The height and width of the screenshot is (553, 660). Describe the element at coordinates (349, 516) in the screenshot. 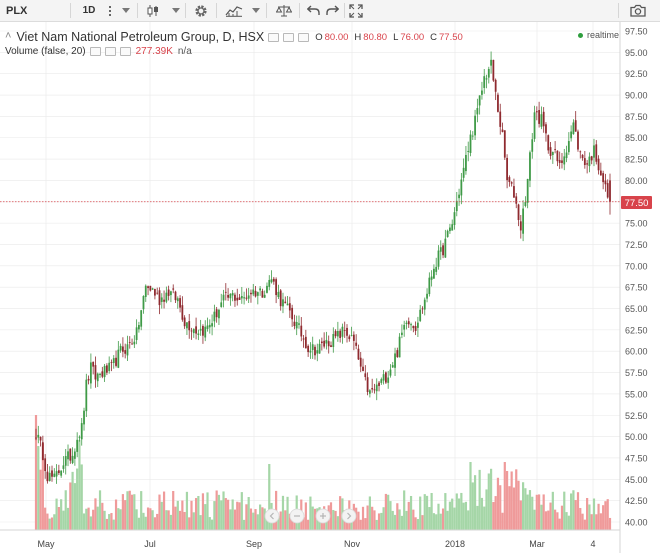

I see `scroll-right-icon` at that location.